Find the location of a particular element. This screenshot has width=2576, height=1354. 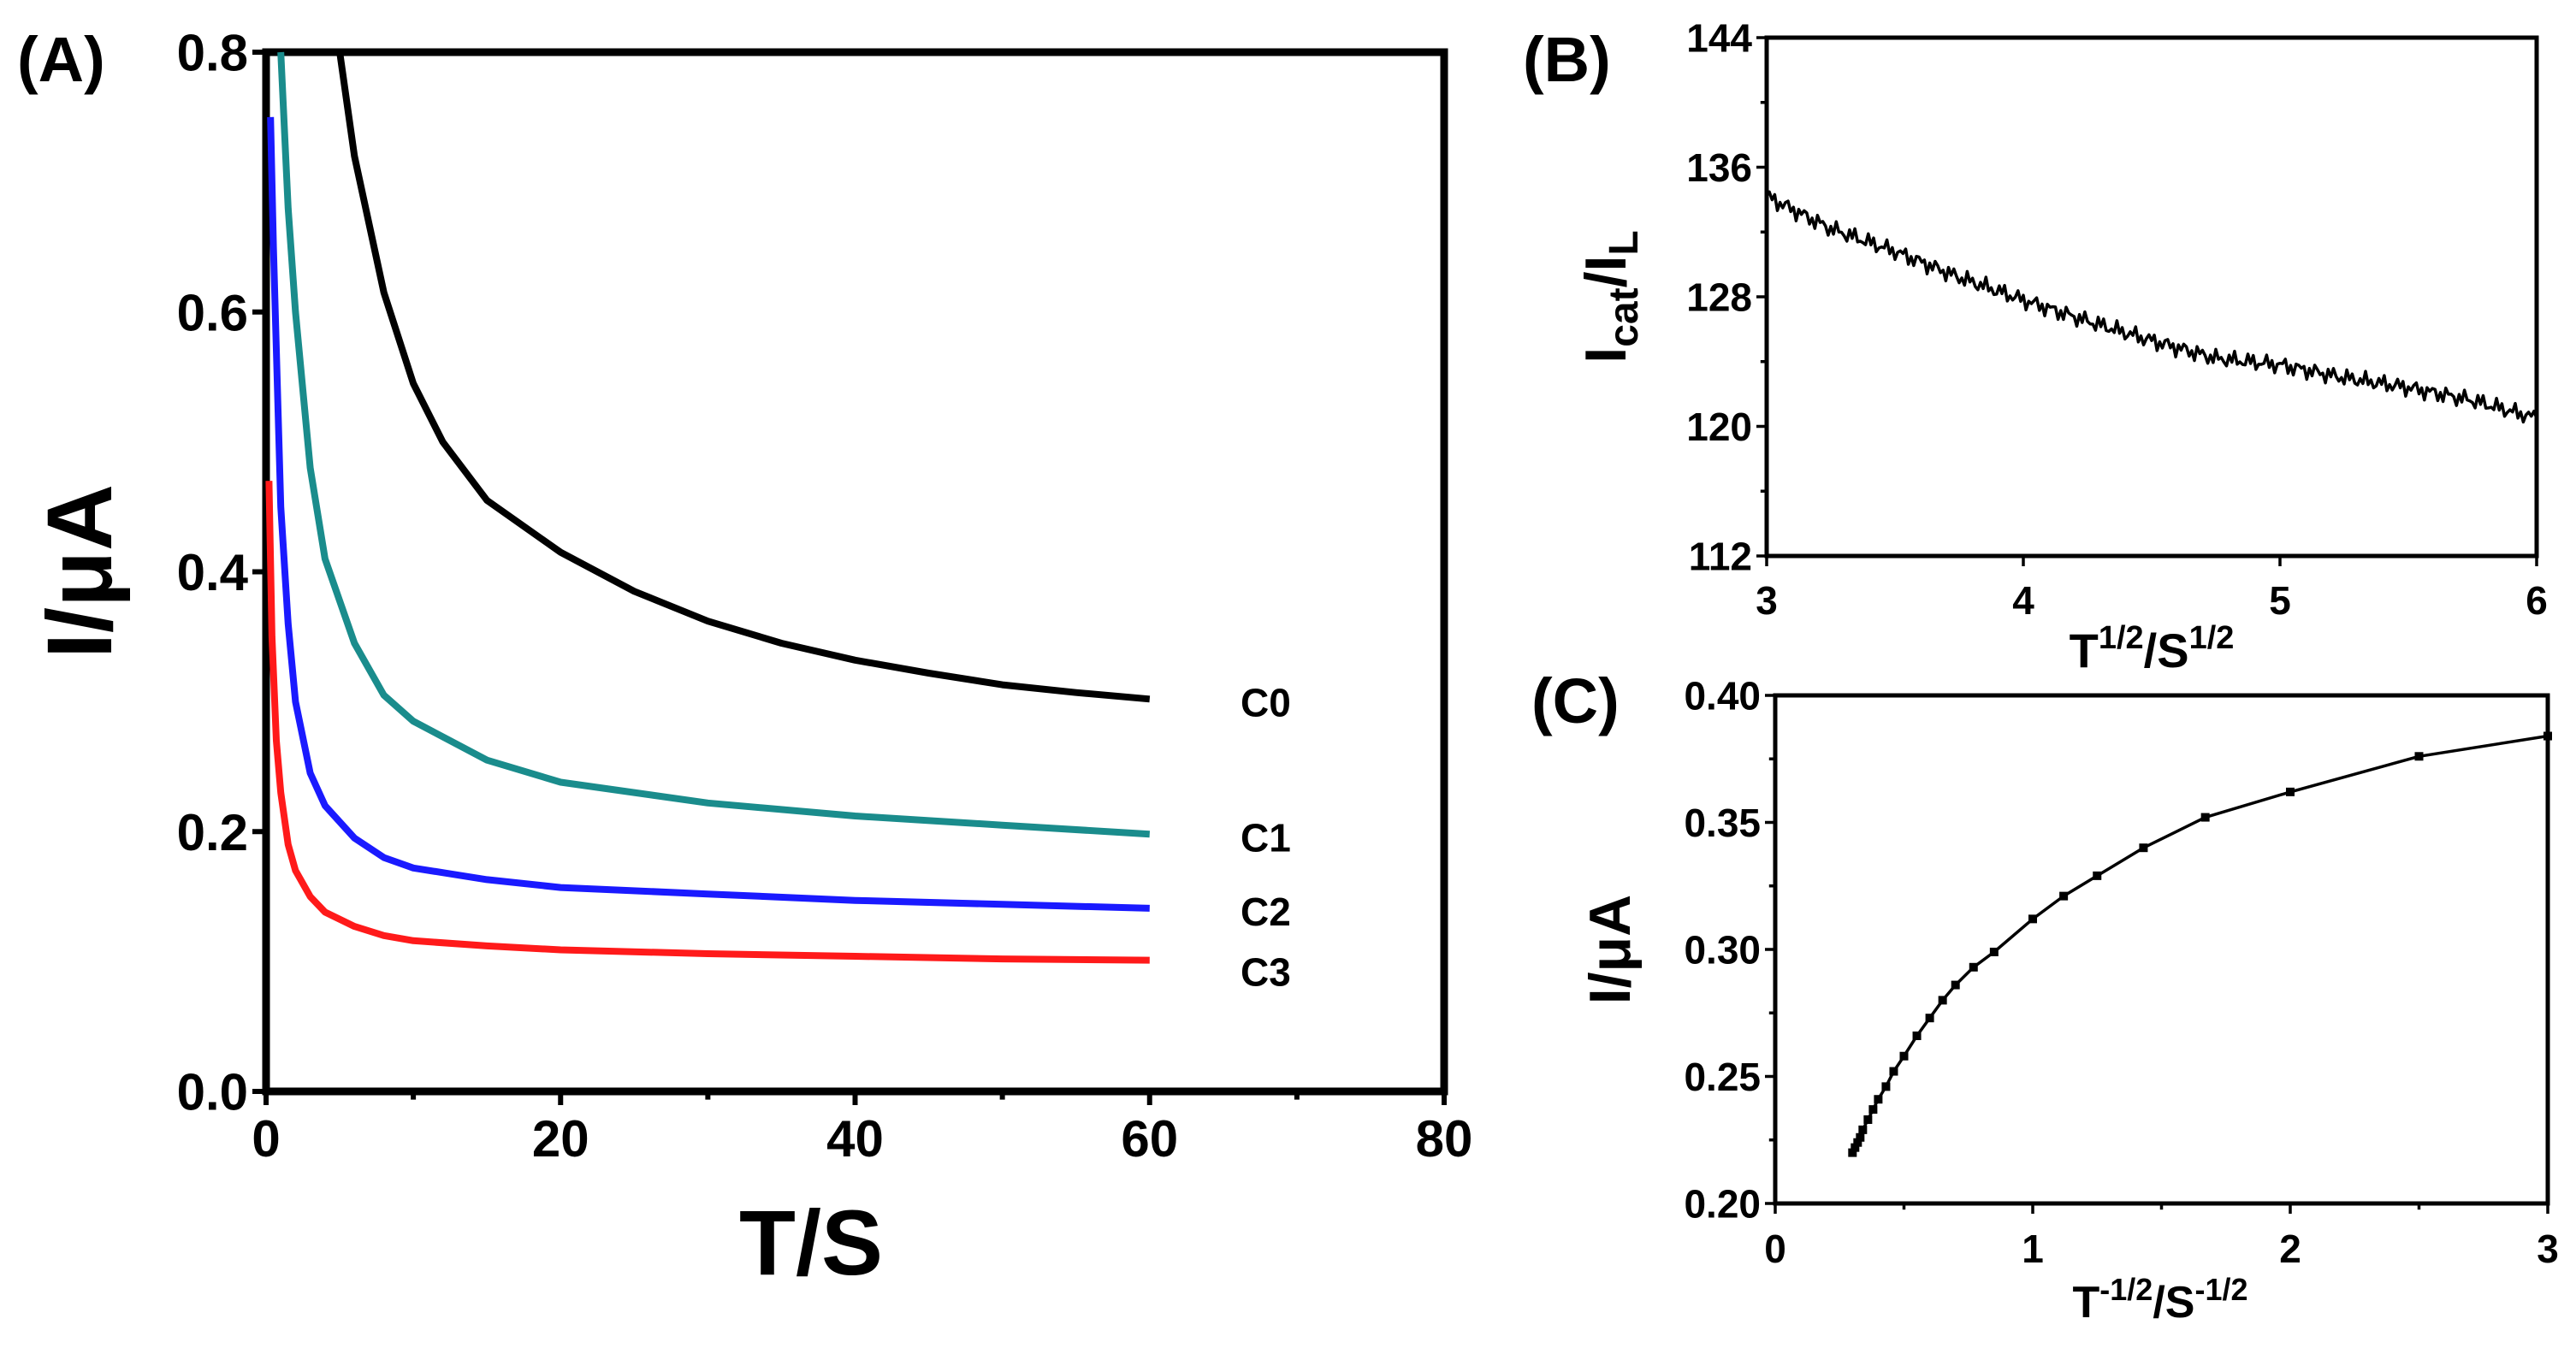

series-label-c2: C2 is located at coordinates (1266, 912).